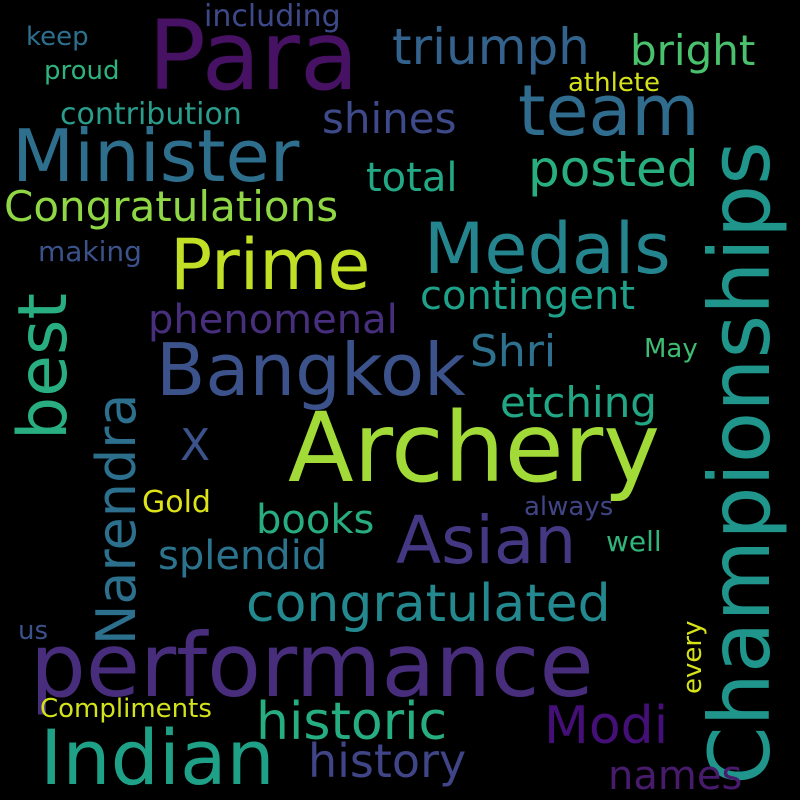  Describe the element at coordinates (387, 761) in the screenshot. I see `word-history: history` at that location.